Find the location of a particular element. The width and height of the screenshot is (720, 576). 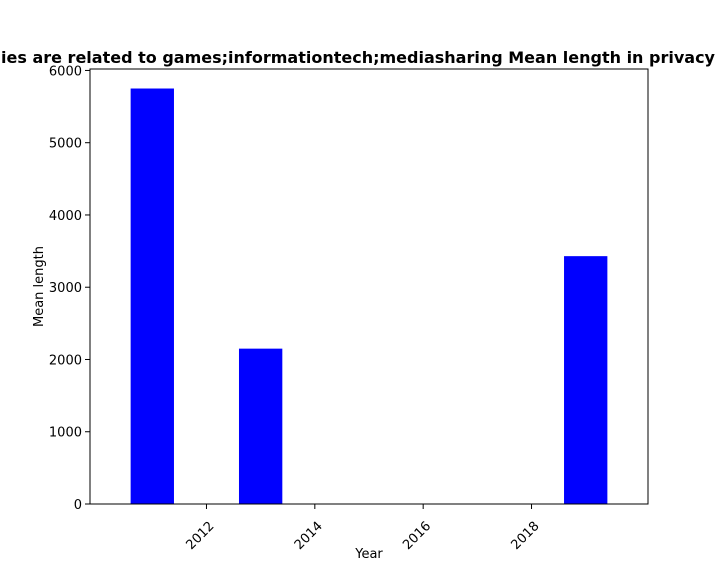

x-tick-label: 2014 is located at coordinates (309, 536).